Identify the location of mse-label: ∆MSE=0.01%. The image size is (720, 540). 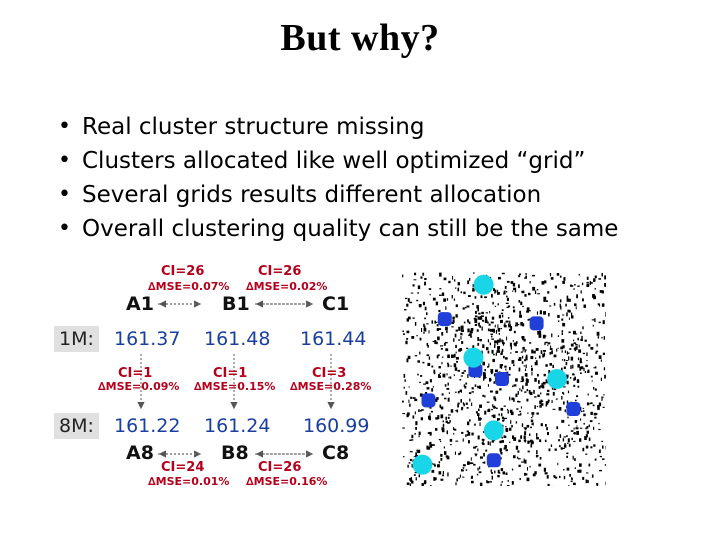
(189, 481).